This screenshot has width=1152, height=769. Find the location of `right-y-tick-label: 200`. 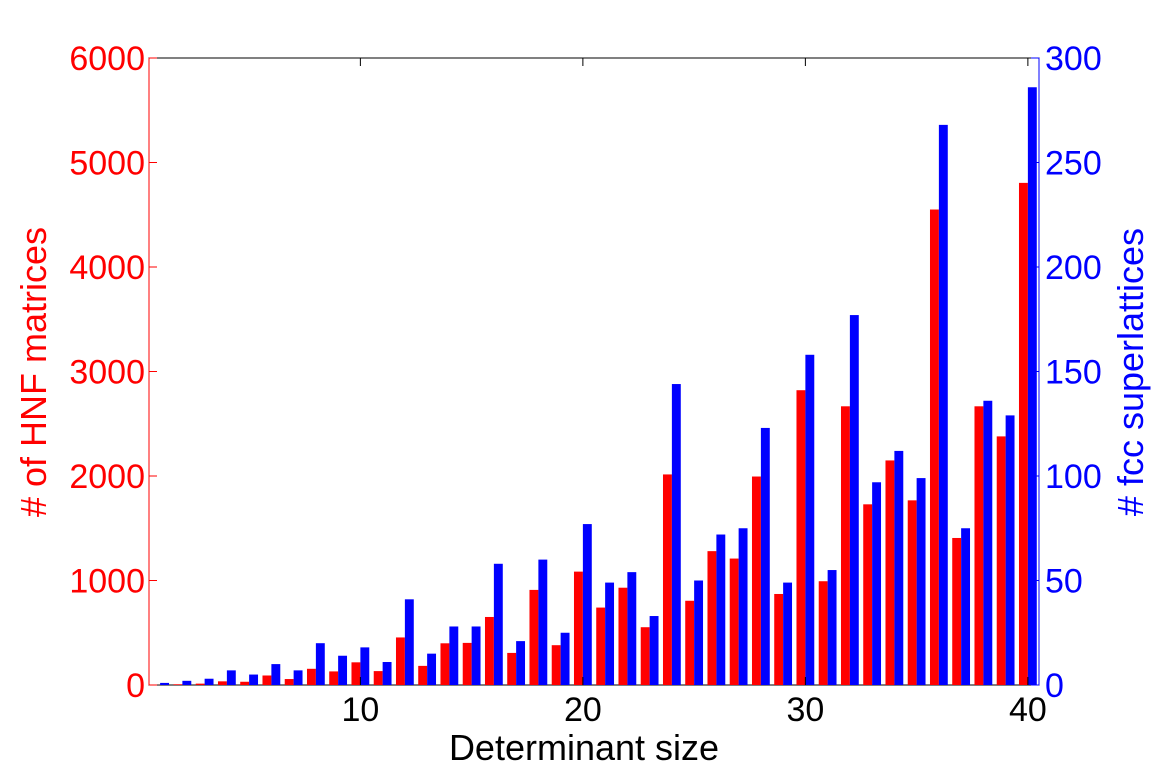

right-y-tick-label: 200 is located at coordinates (1073, 268).